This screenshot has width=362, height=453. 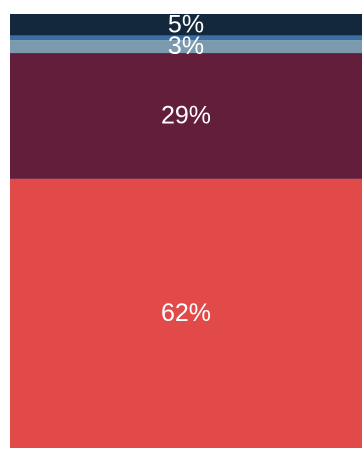 I want to click on data-label-3: 29%, so click(x=186, y=116).